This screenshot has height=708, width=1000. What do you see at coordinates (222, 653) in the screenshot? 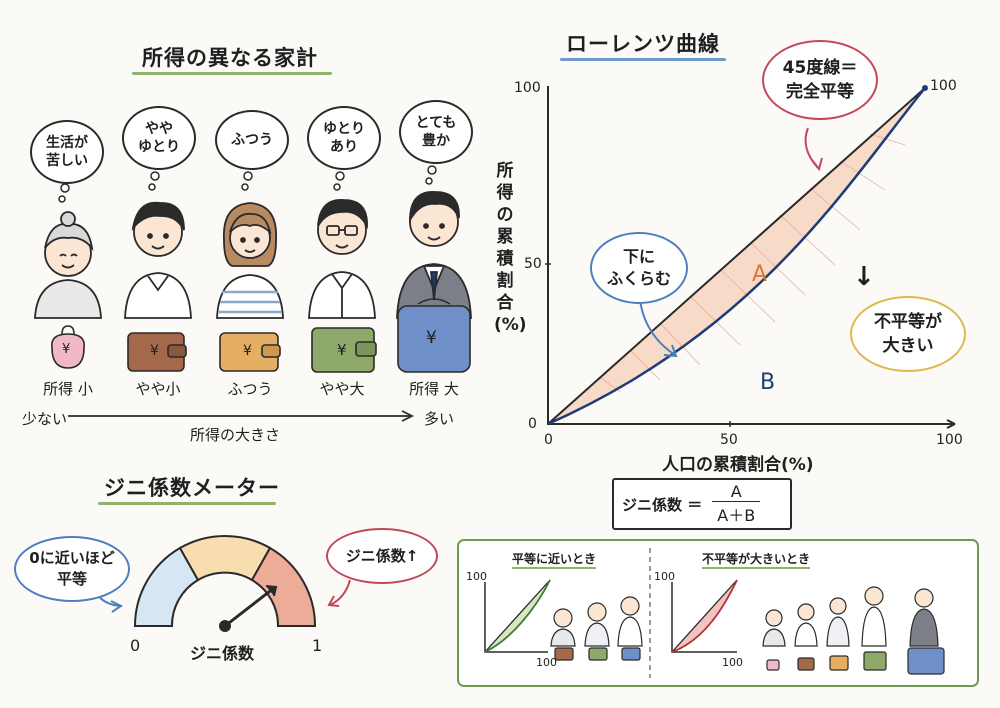
I see `gauge-center-label: ジニ係数` at bounding box center [222, 653].